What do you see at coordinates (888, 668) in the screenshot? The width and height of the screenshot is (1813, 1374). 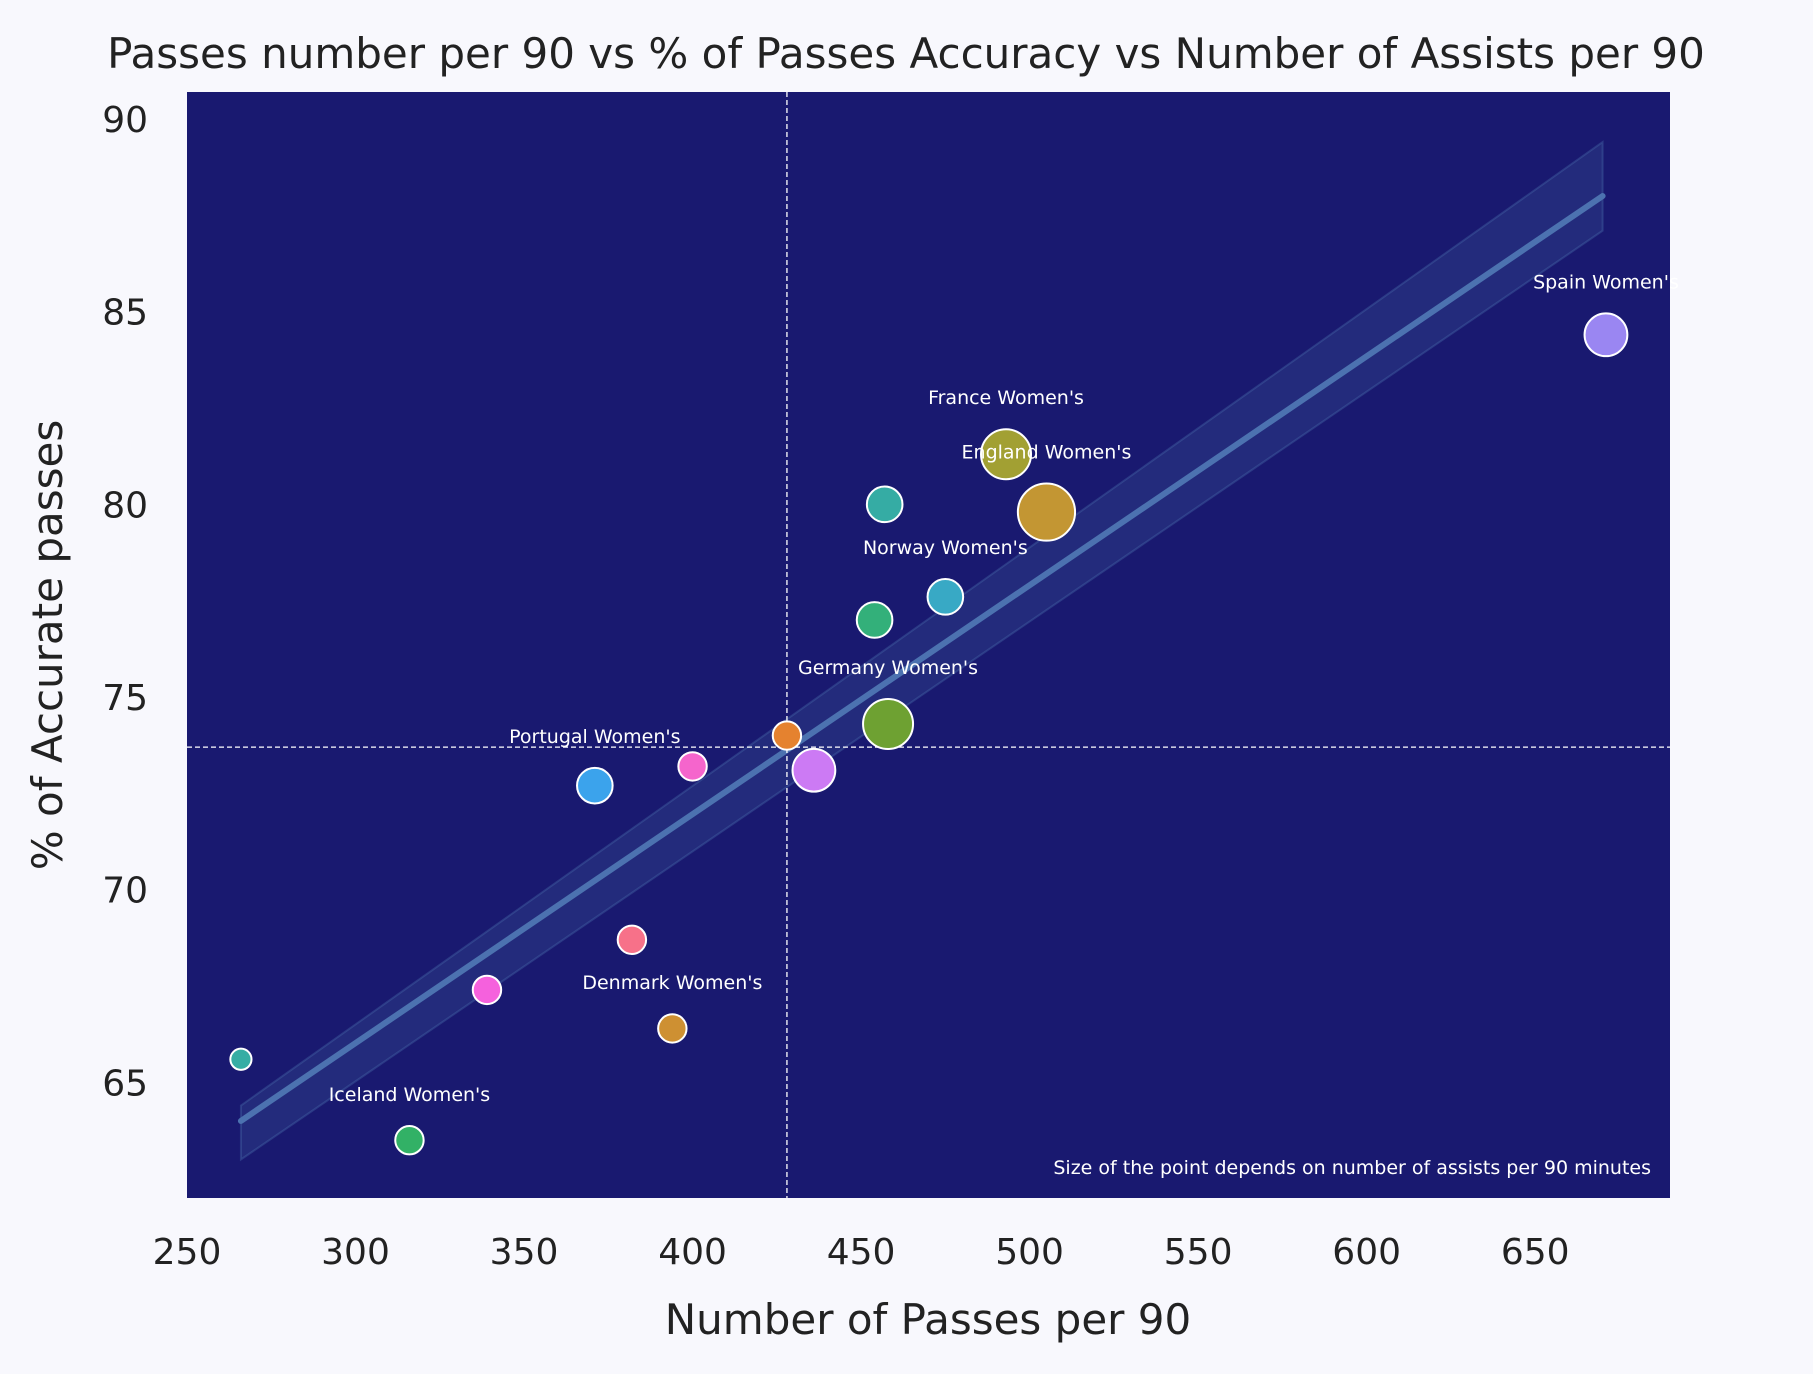 I see `point-label: Germany Women's` at bounding box center [888, 668].